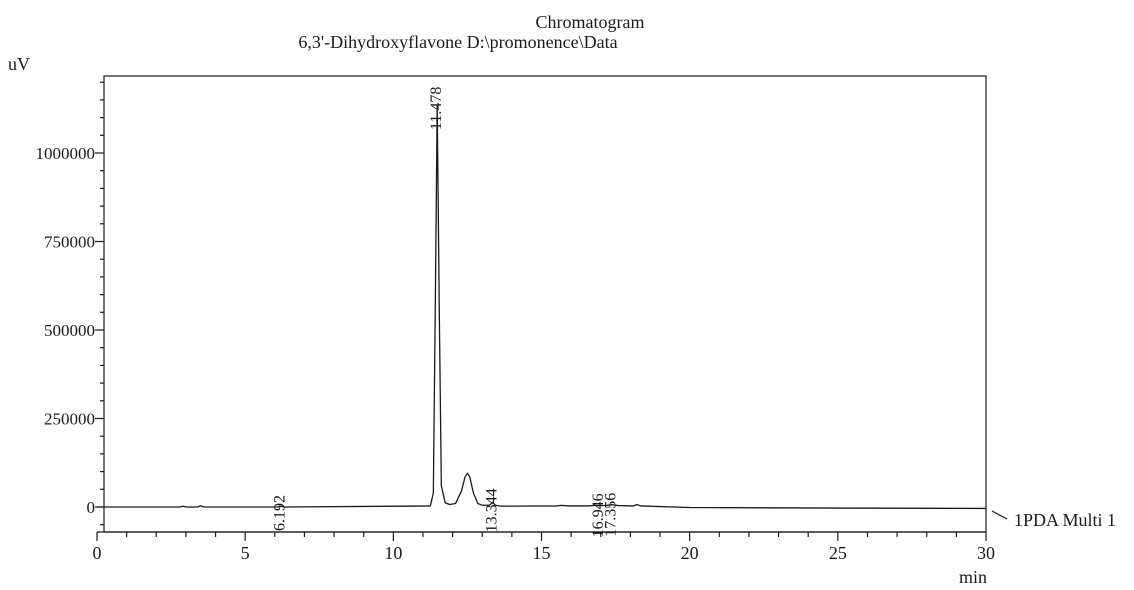 This screenshot has width=1134, height=590. What do you see at coordinates (590, 22) in the screenshot?
I see `chart-title: Chromatogram` at bounding box center [590, 22].